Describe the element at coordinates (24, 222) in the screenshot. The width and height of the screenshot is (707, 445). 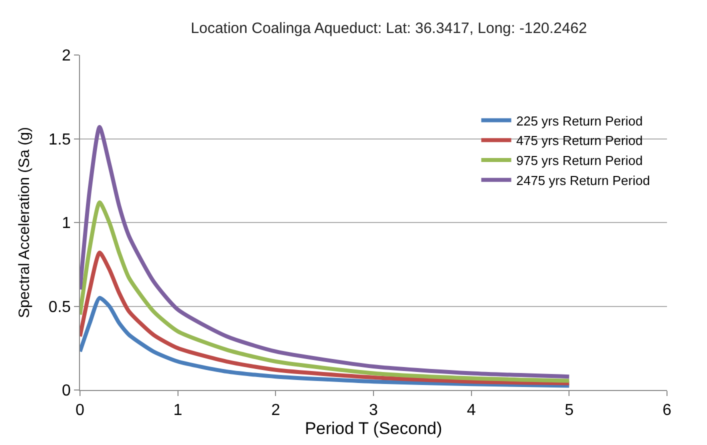
I see `y-axis-title: Spectral Acceleration (Sa (g)` at that location.